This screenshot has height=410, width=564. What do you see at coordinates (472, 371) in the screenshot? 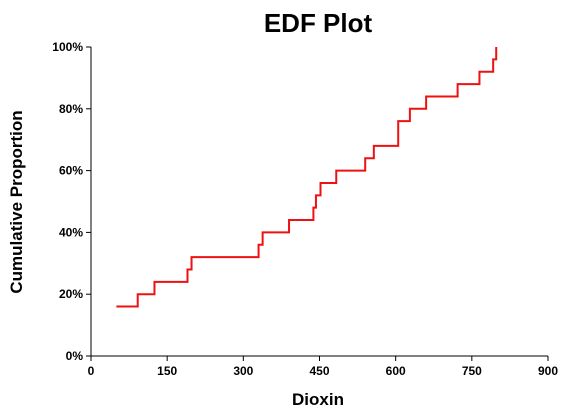
I see `x-tick-label: 750` at bounding box center [472, 371].